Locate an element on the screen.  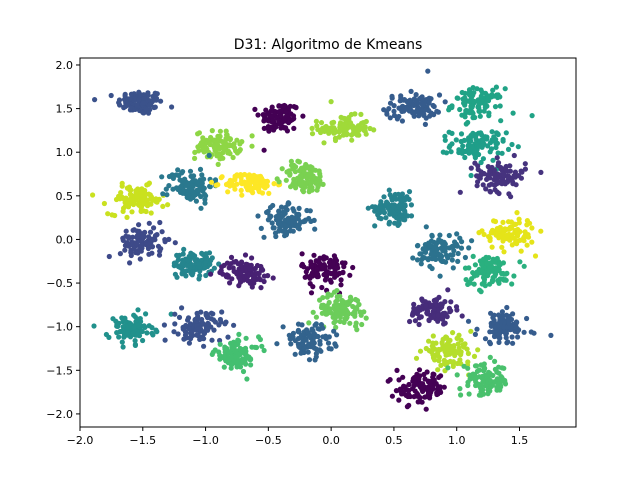
y-tick-label: 1.0 is located at coordinates (65, 152).